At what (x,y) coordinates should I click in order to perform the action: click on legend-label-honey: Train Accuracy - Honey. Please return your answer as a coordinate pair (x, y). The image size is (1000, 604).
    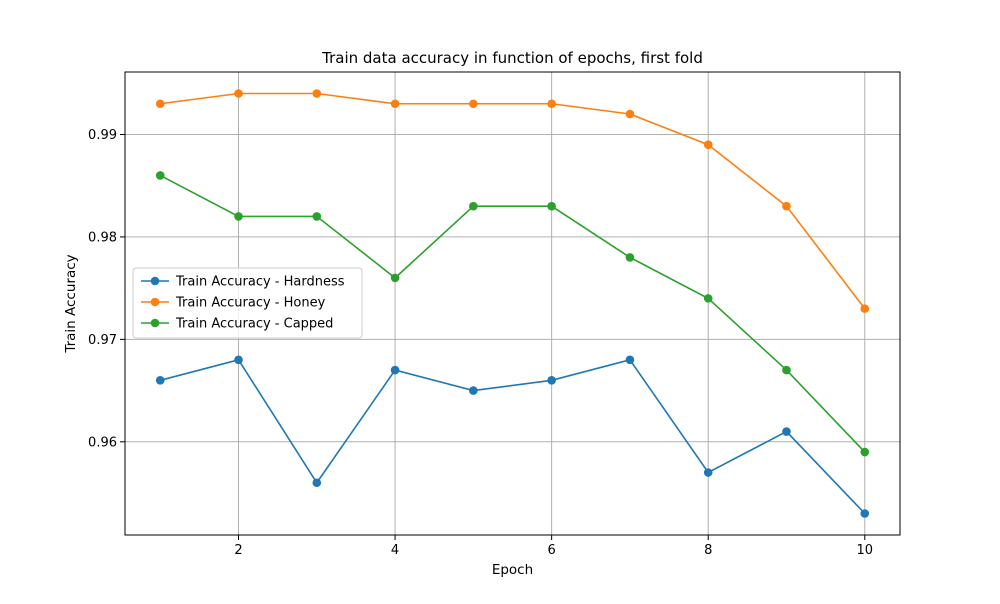
    Looking at the image, I should click on (250, 303).